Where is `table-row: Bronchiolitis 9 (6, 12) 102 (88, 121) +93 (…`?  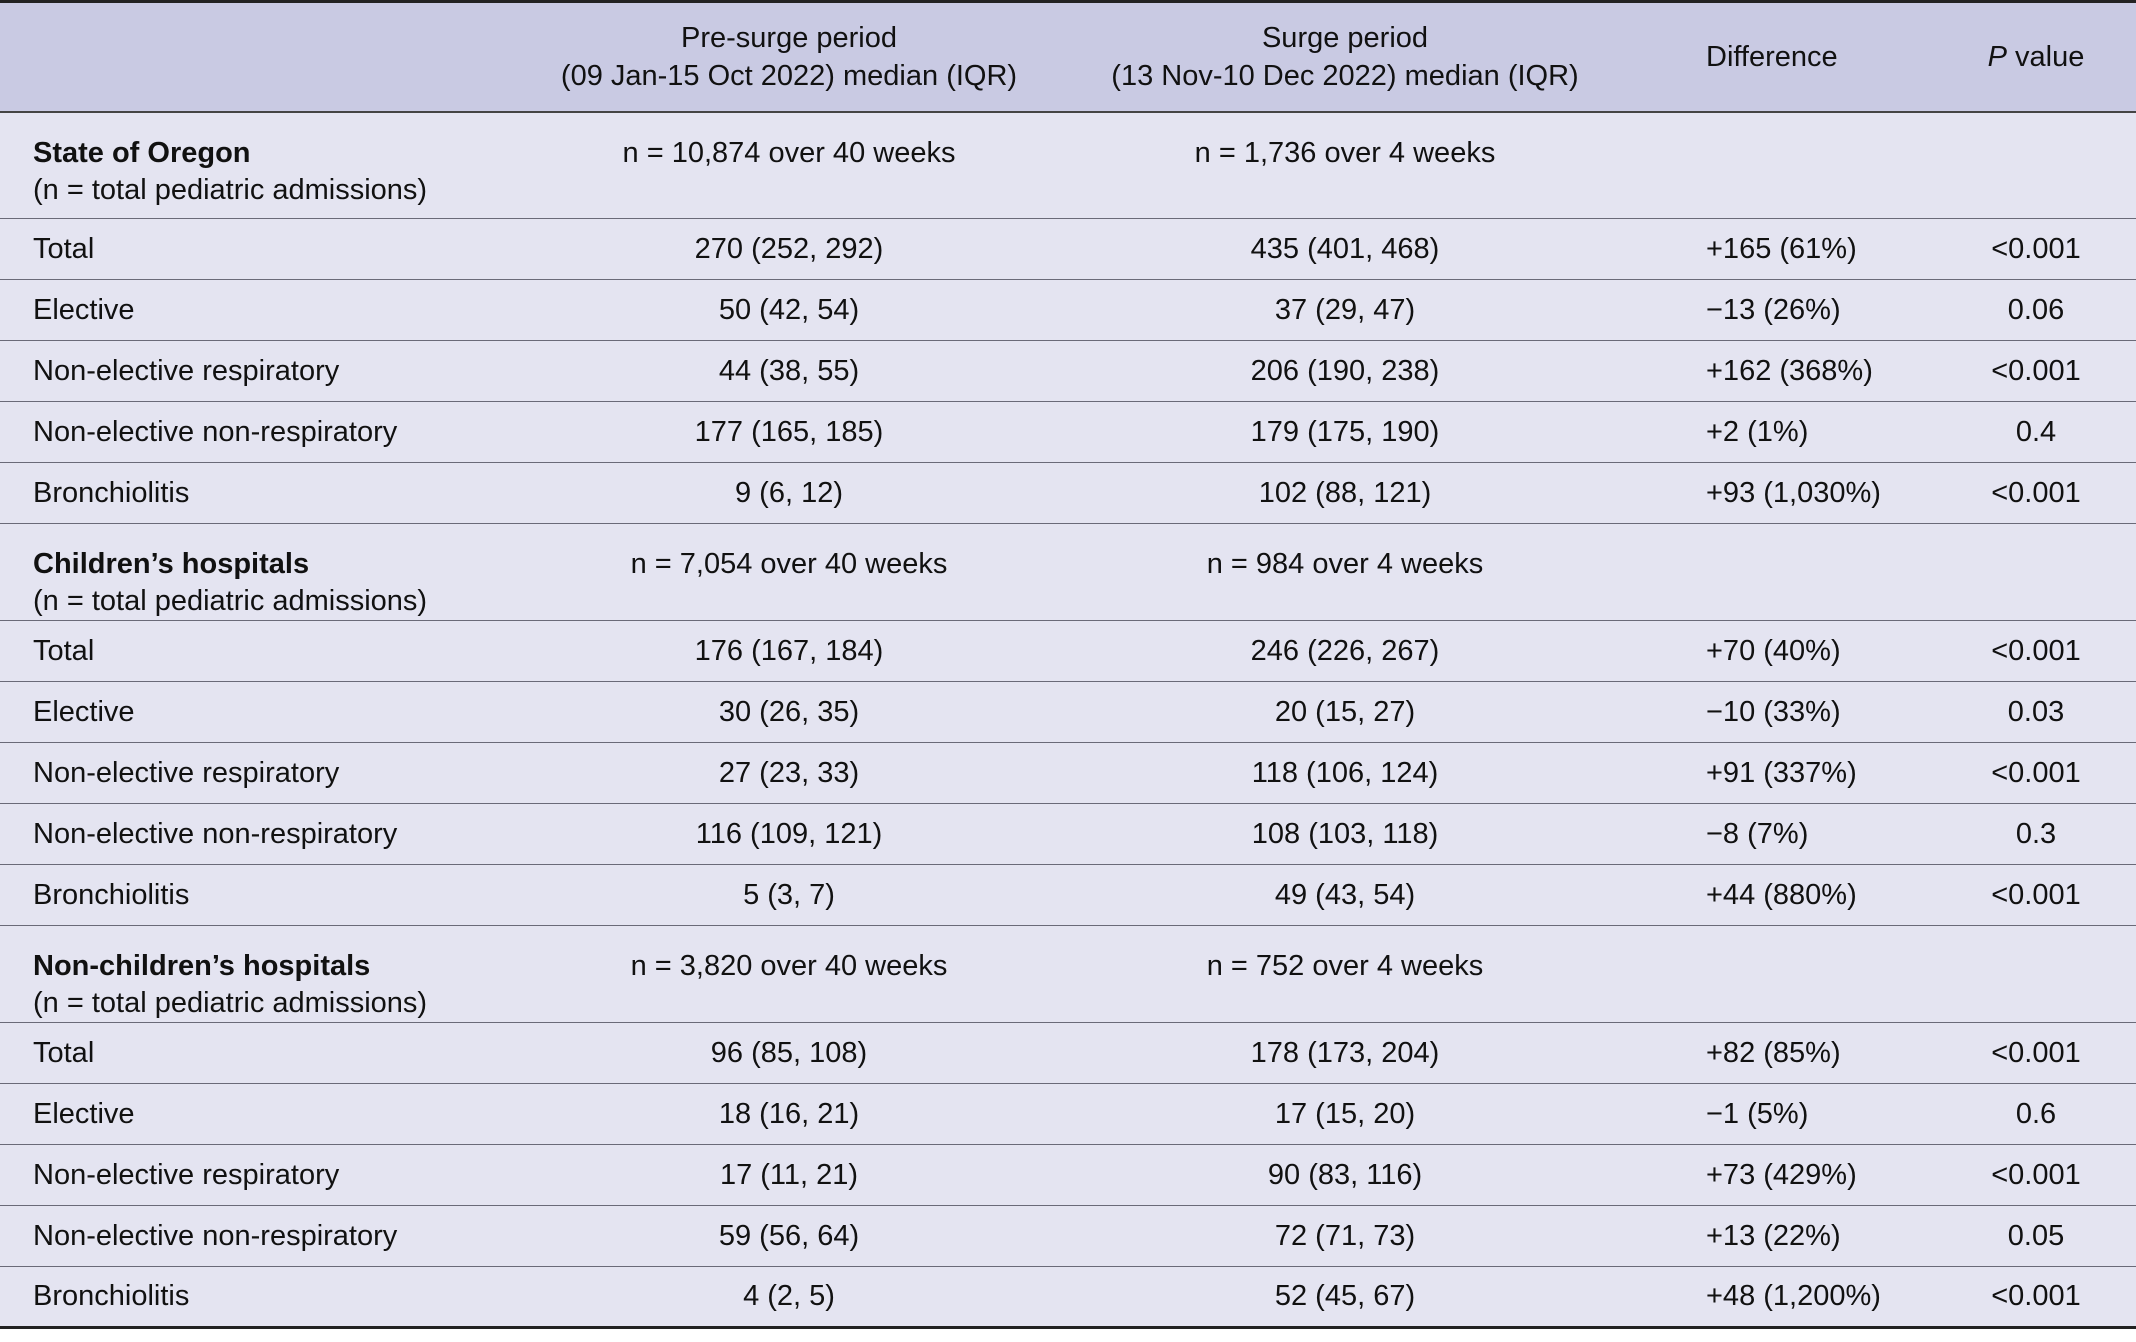 table-row: Bronchiolitis 9 (6, 12) 102 (88, 121) +93 (… is located at coordinates (1068, 493).